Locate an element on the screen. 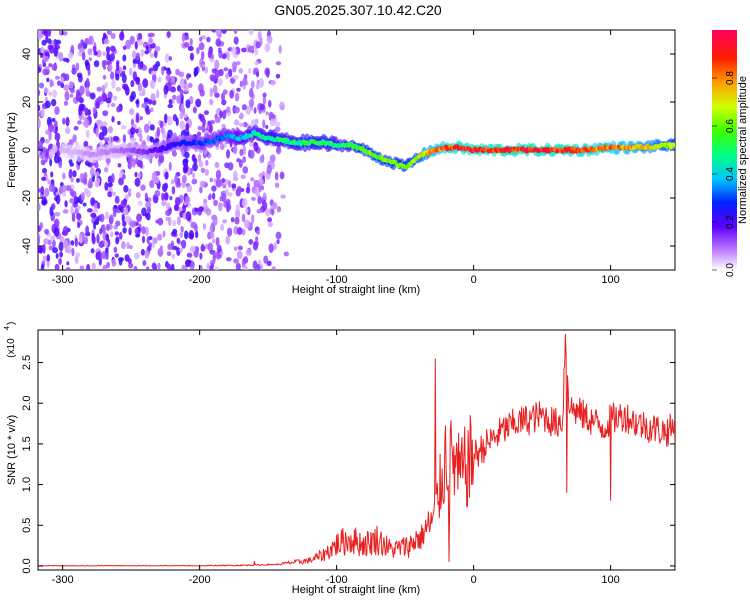  spectrogram-y-label: Frequency (Hz) is located at coordinates (12, 150).